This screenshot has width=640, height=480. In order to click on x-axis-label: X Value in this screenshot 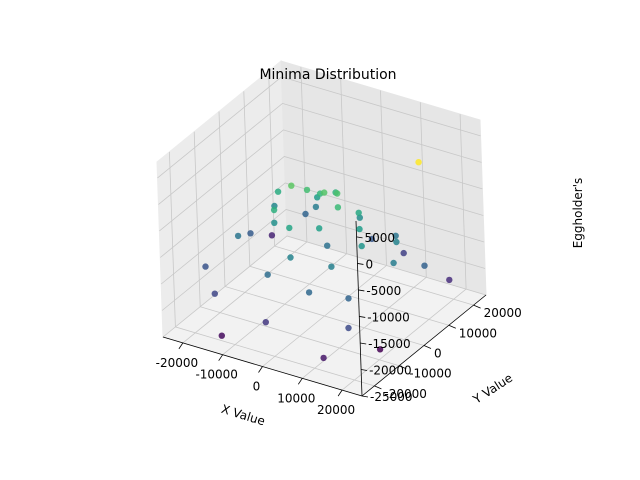, I will do `click(243, 415)`.